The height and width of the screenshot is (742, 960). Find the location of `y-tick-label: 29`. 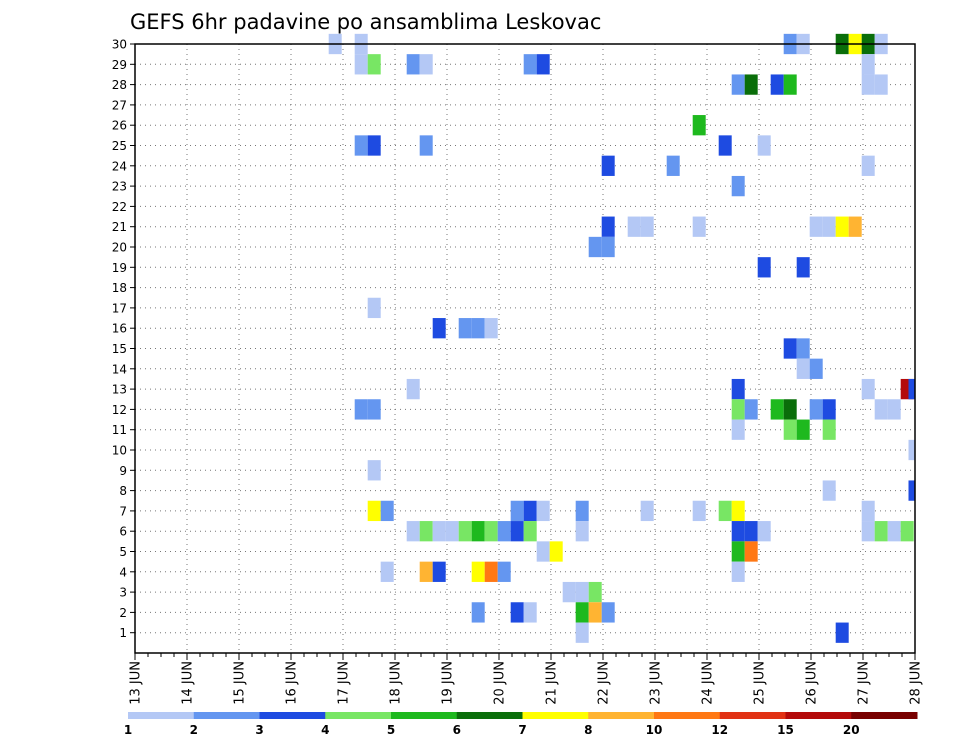

y-tick-label: 29 is located at coordinates (119, 65).